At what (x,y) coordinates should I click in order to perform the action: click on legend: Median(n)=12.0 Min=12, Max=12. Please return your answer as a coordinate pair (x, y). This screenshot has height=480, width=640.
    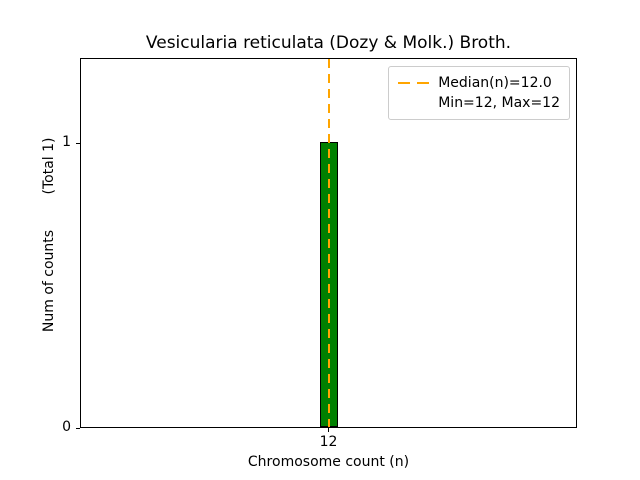
    Looking at the image, I should click on (479, 93).